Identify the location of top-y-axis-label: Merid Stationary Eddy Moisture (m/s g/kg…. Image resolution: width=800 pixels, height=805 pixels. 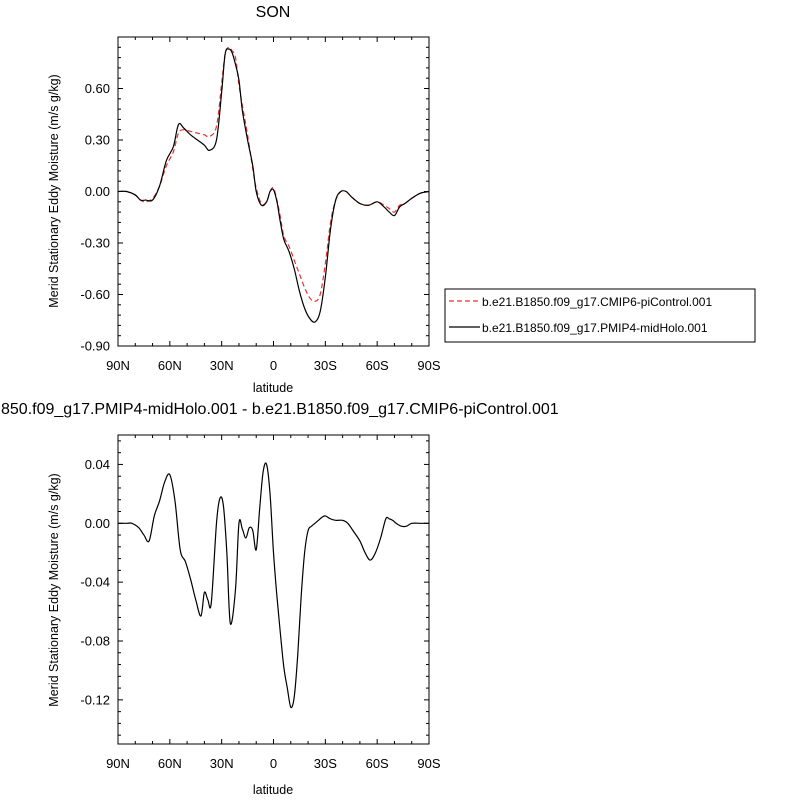
(54, 190).